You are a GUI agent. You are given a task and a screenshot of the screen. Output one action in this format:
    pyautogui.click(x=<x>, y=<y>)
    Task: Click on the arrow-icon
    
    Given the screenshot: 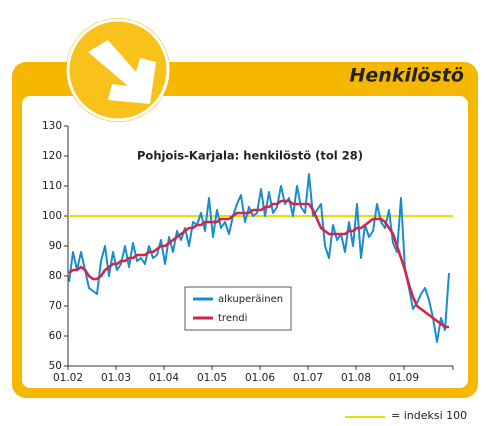 What is the action you would take?
    pyautogui.click(x=122, y=72)
    